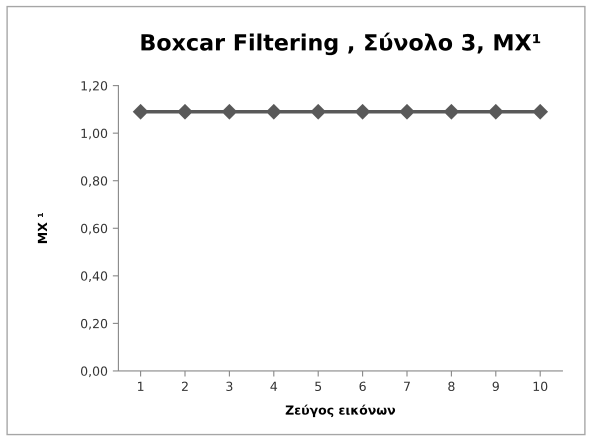  What do you see at coordinates (407, 386) in the screenshot?
I see `x-tick-label: 7` at bounding box center [407, 386].